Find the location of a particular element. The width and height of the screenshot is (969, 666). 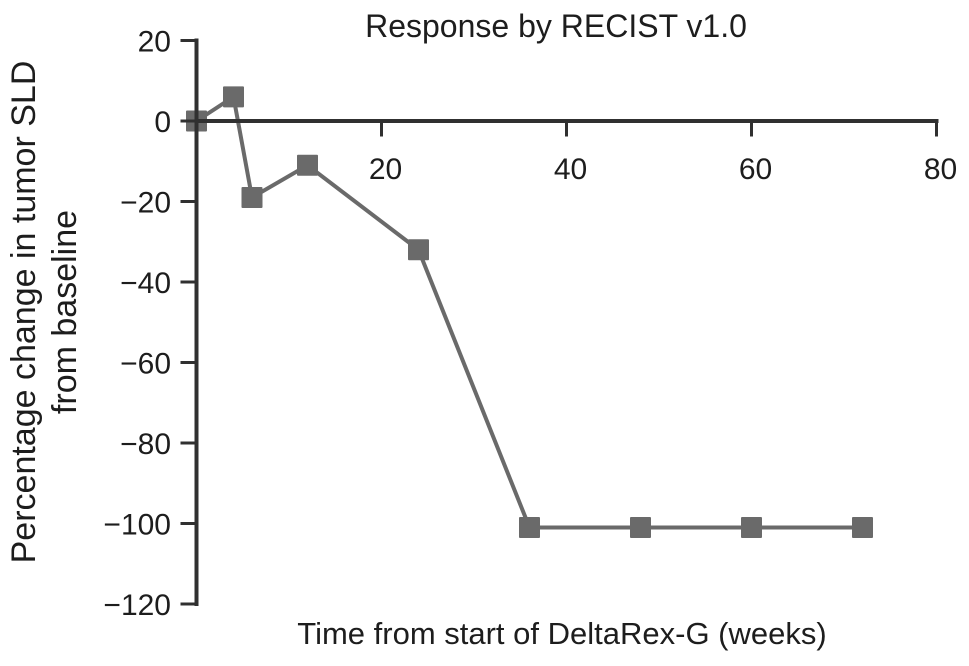

x-tick-label: 80 is located at coordinates (940, 169).